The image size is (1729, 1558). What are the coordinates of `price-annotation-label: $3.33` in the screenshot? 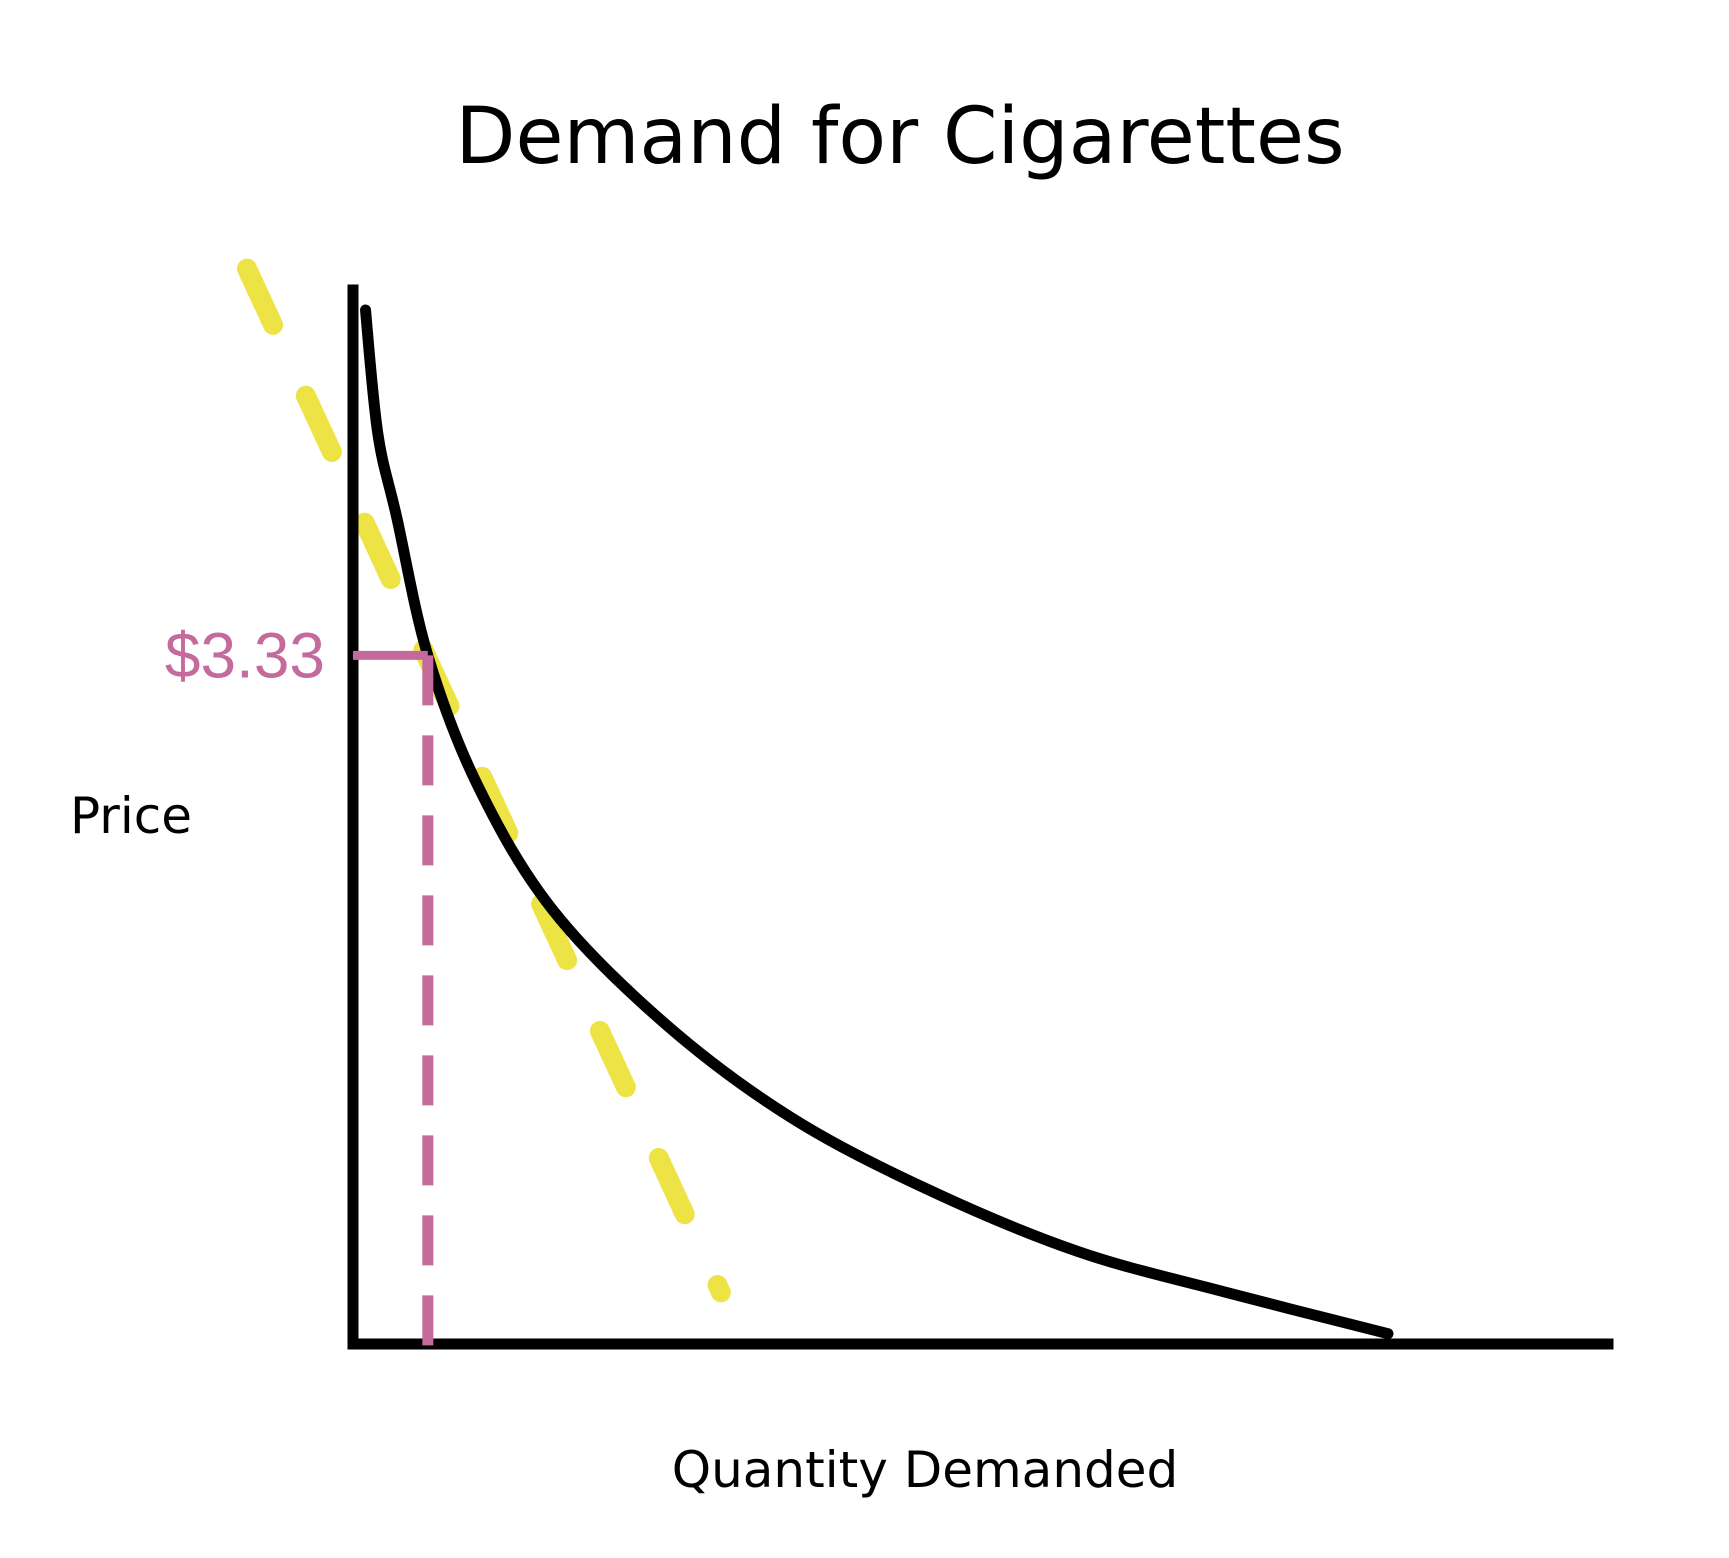 It's located at (245, 655).